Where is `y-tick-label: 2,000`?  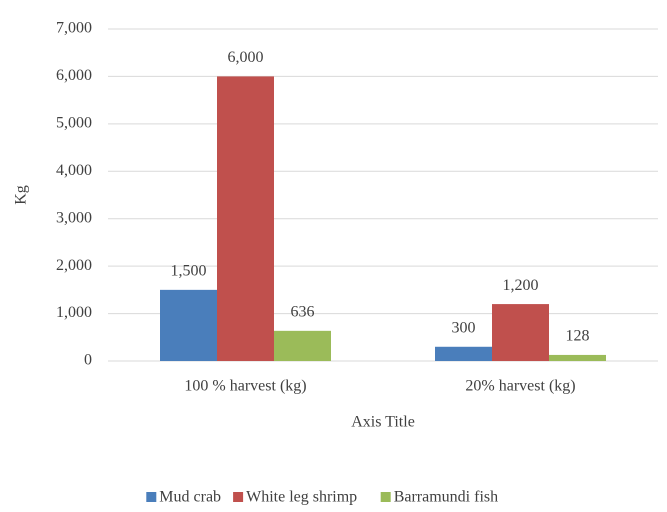
y-tick-label: 2,000 is located at coordinates (74, 265).